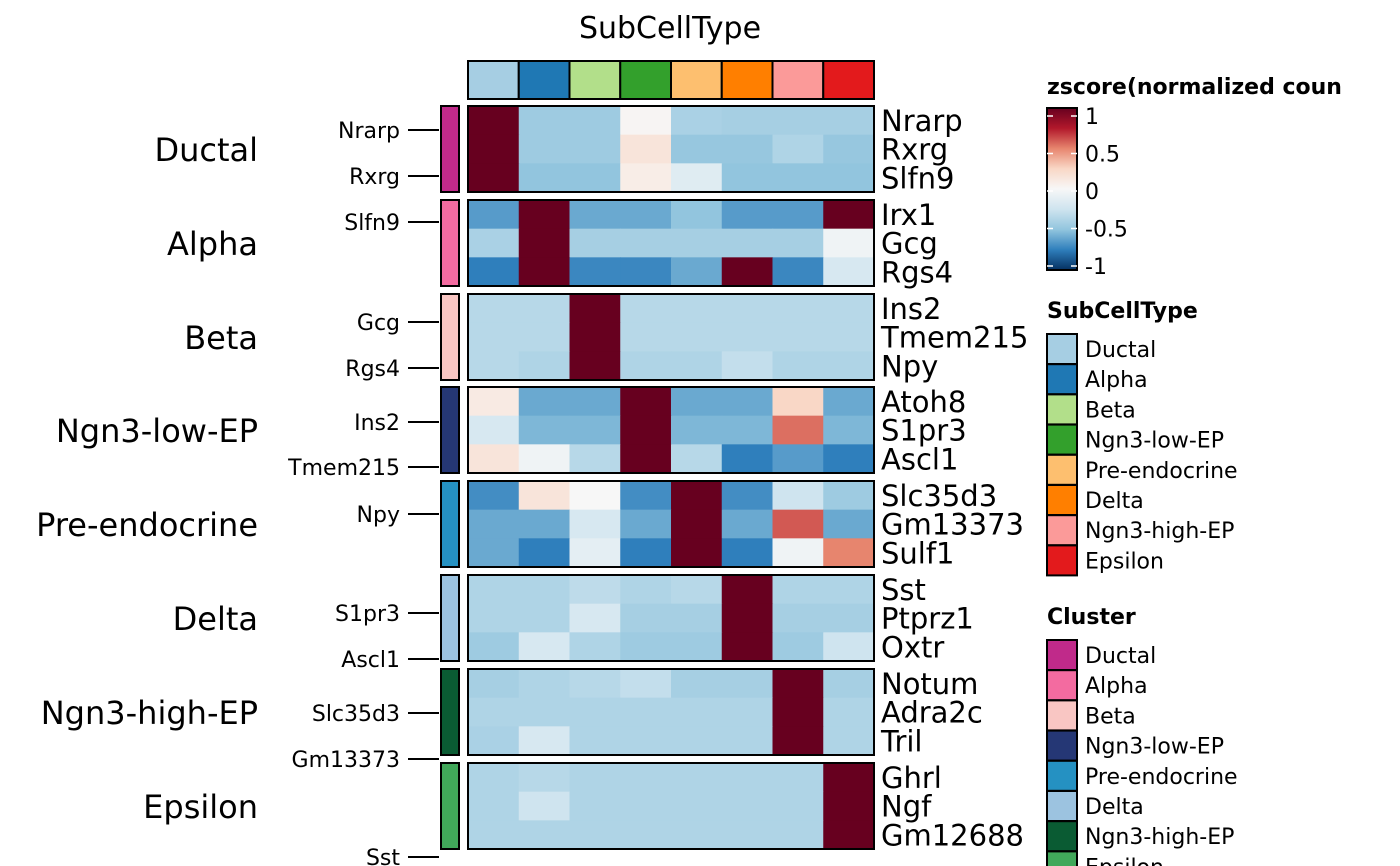 The height and width of the screenshot is (866, 1400). What do you see at coordinates (544, 80) in the screenshot?
I see `column-annotation-alpha` at bounding box center [544, 80].